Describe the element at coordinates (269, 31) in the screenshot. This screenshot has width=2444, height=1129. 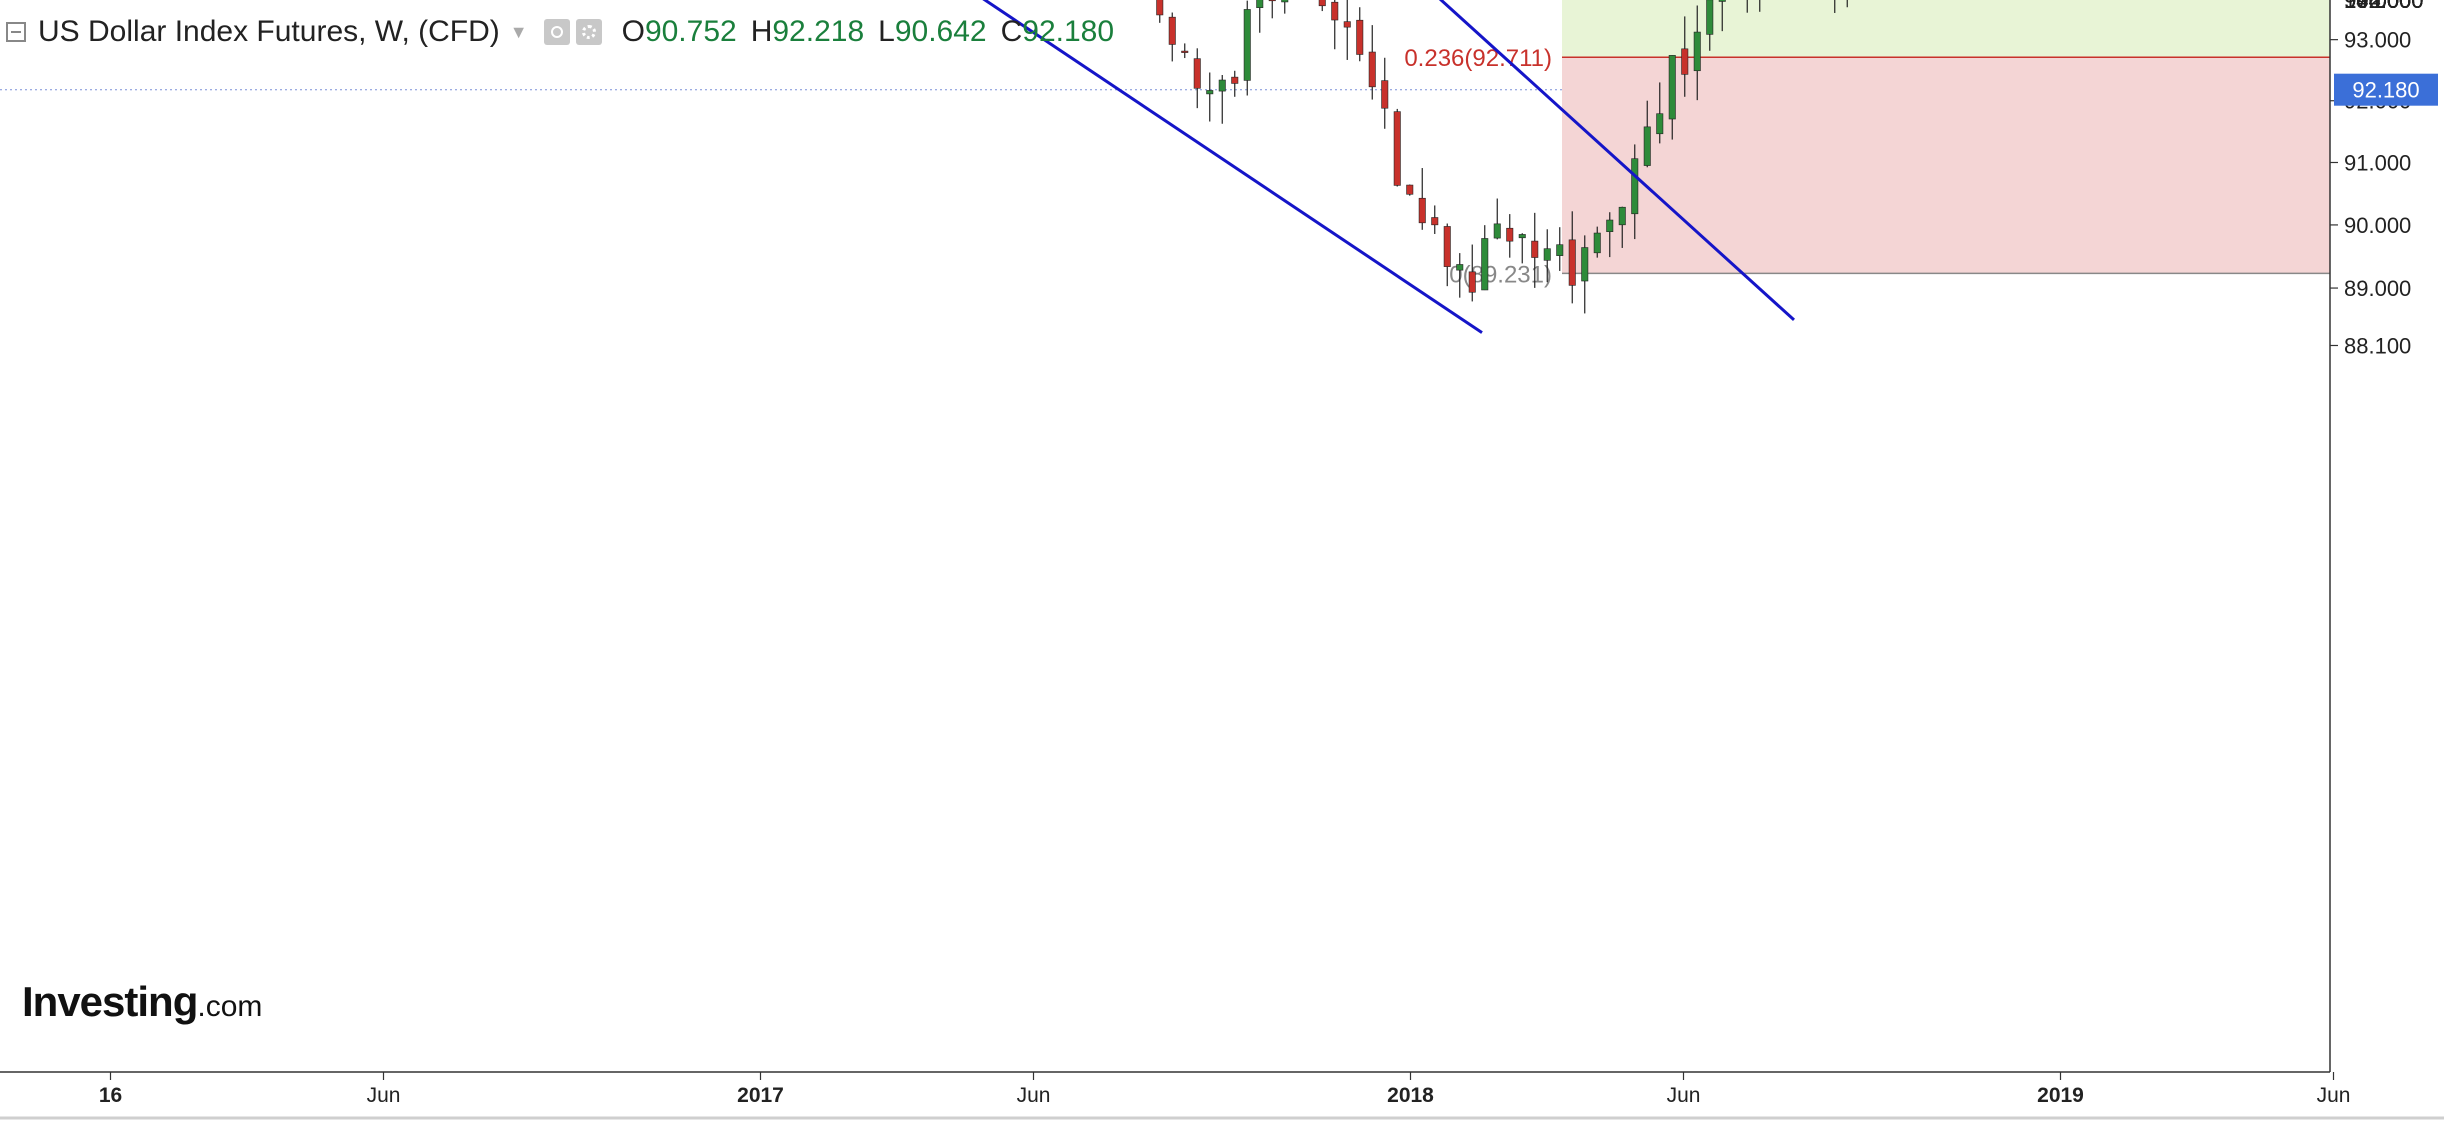
I see `chart-title: US Dollar Index Futures, W, (CFD)` at that location.